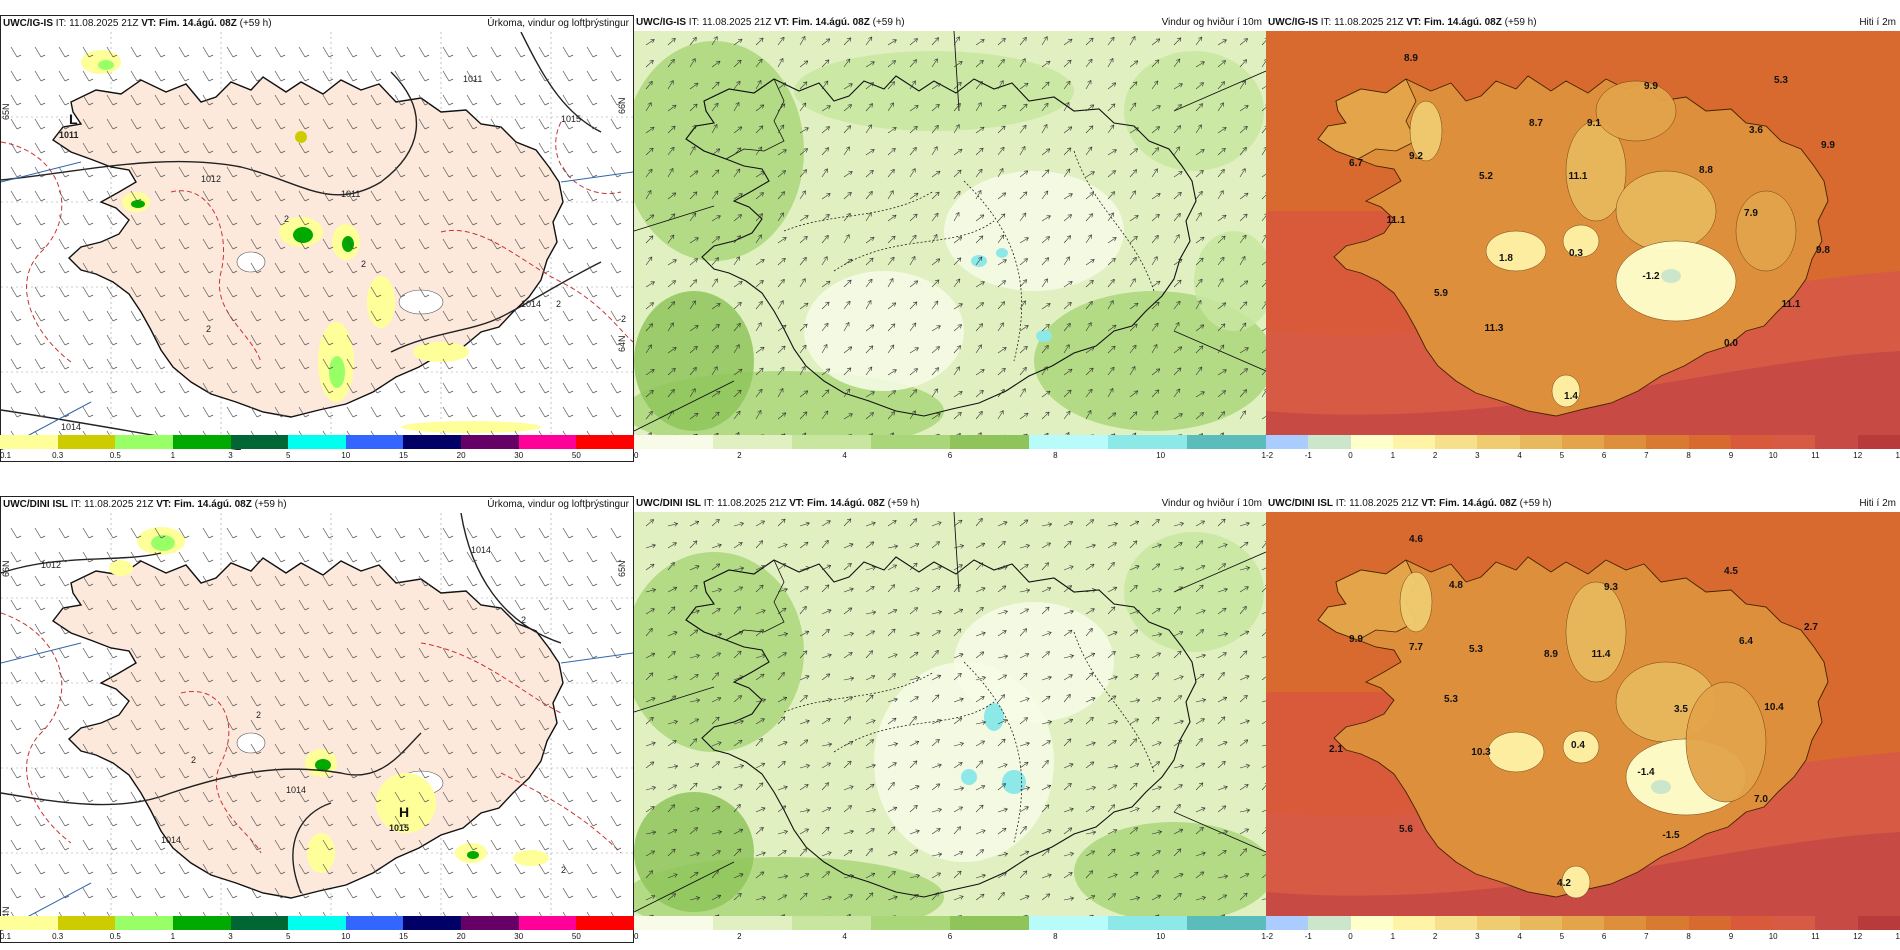 This screenshot has height=950, width=1900. Describe the element at coordinates (1646, 936) in the screenshot. I see `colorbar-tick-label: 7` at that location.